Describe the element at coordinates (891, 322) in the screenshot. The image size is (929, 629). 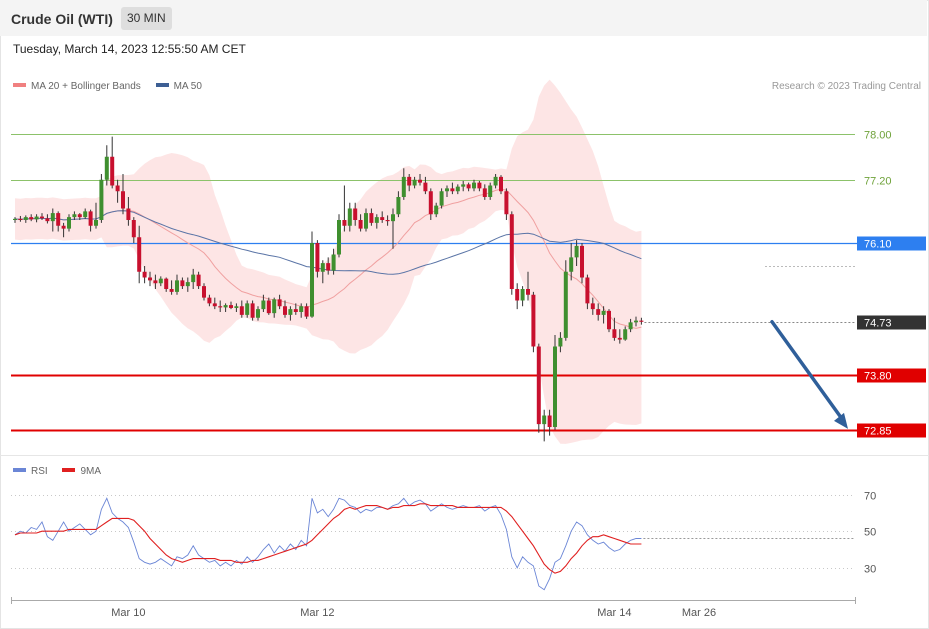
I see `current-price-tag` at that location.